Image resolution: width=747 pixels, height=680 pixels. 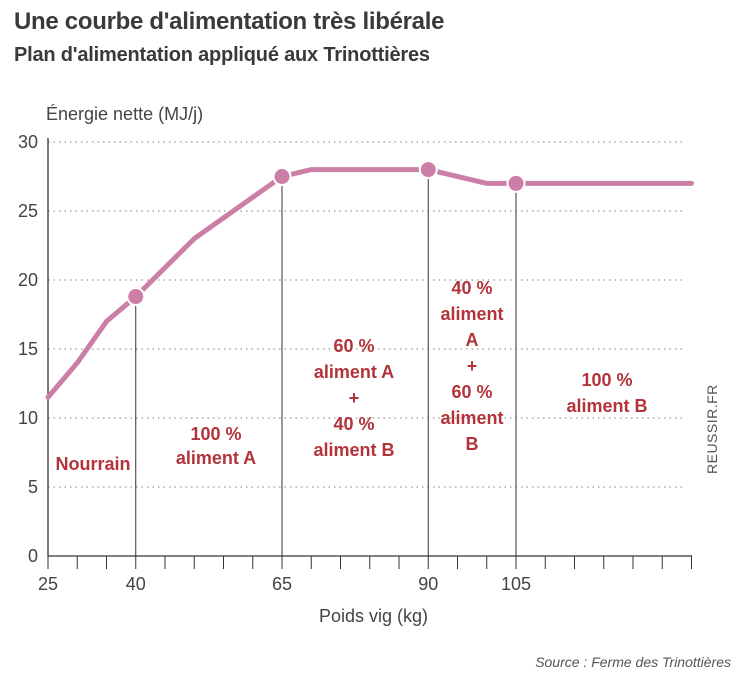 I want to click on zone-label: 100 % aliment B, so click(x=606, y=393).